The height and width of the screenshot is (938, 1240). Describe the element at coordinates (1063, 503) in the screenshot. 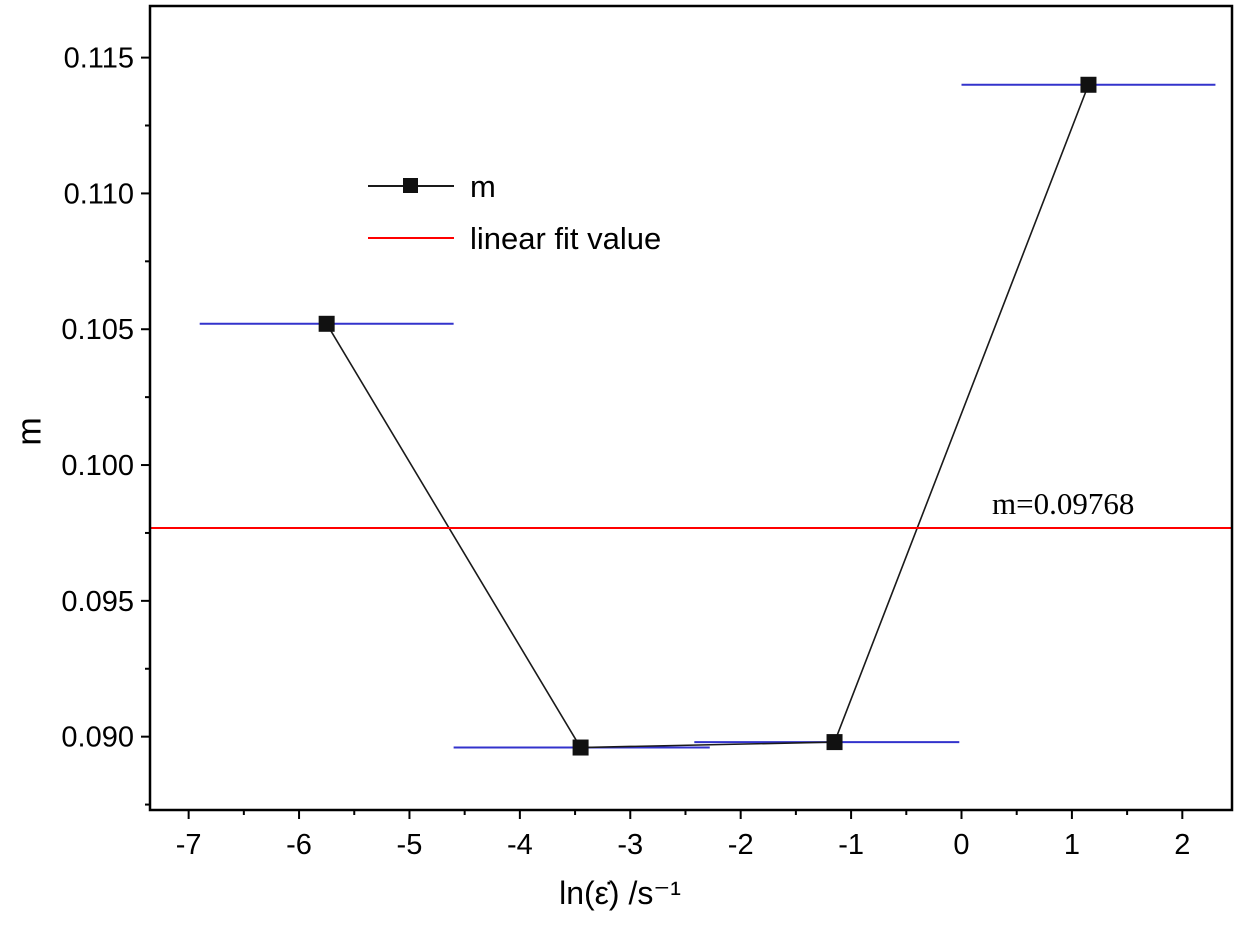

I see `fit-value-annotation: m=0.09768` at that location.